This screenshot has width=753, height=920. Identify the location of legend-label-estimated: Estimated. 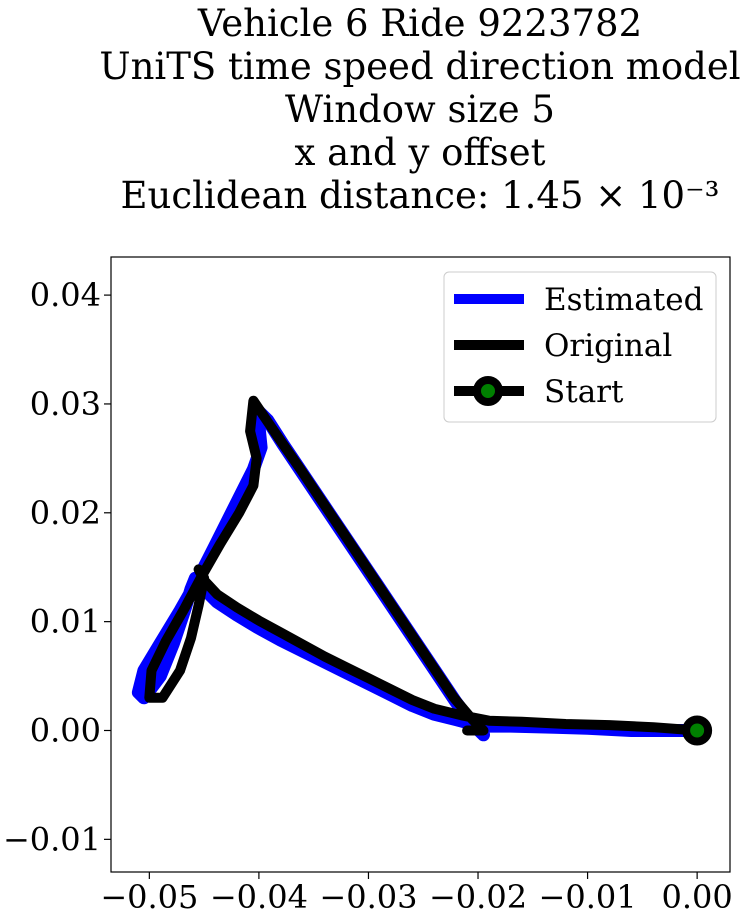
(623, 300).